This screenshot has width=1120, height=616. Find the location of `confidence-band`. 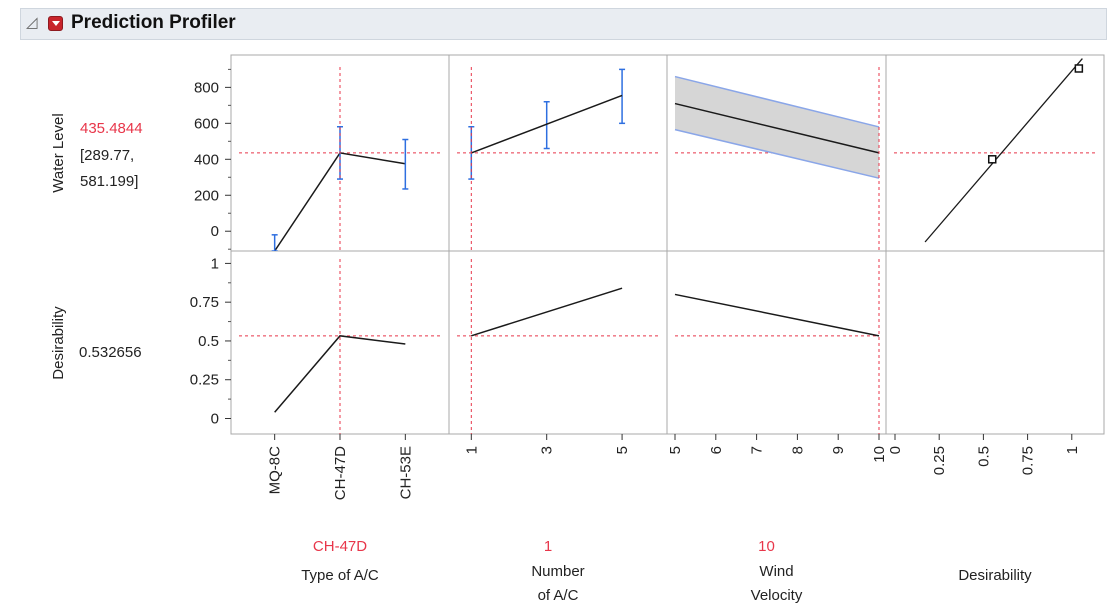

confidence-band is located at coordinates (777, 127).